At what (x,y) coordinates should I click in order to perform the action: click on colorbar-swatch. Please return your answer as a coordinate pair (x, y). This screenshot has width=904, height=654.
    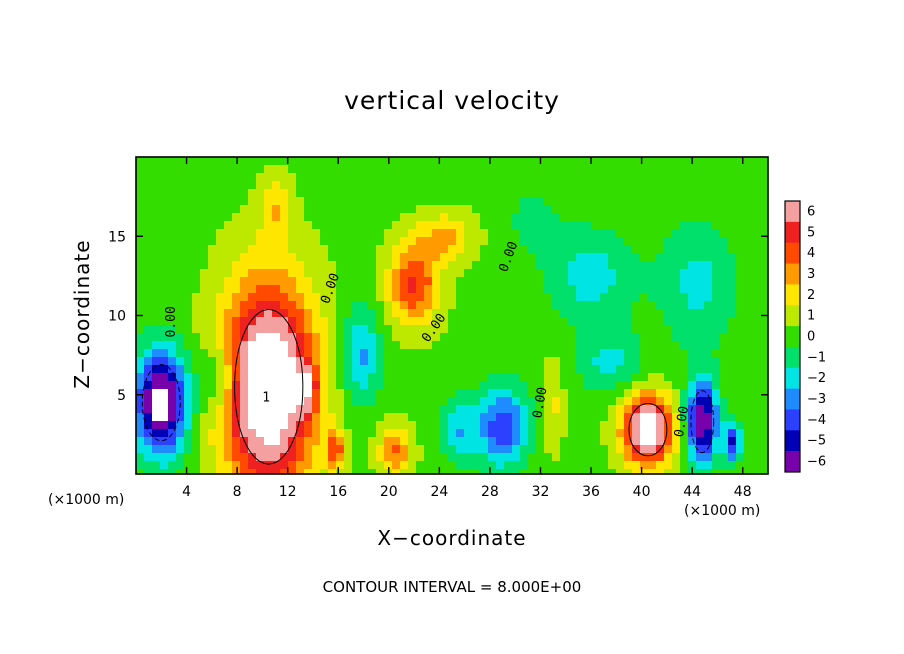
    Looking at the image, I should click on (792, 378).